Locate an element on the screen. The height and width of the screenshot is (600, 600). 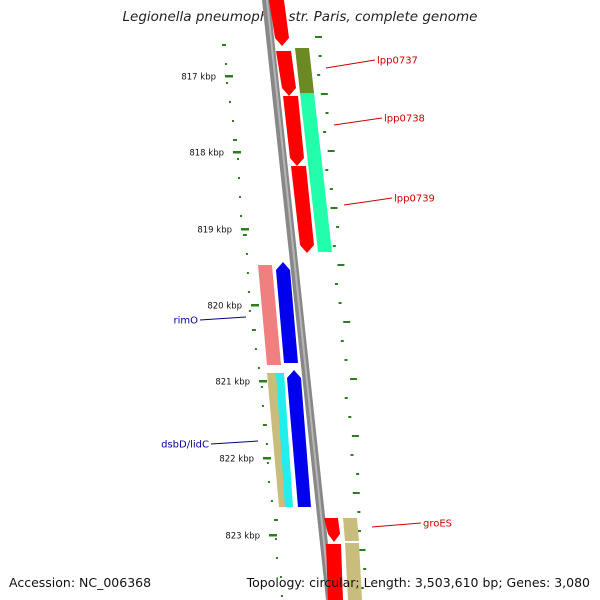
cds-lpp0738 is located at coordinates (316, 172).